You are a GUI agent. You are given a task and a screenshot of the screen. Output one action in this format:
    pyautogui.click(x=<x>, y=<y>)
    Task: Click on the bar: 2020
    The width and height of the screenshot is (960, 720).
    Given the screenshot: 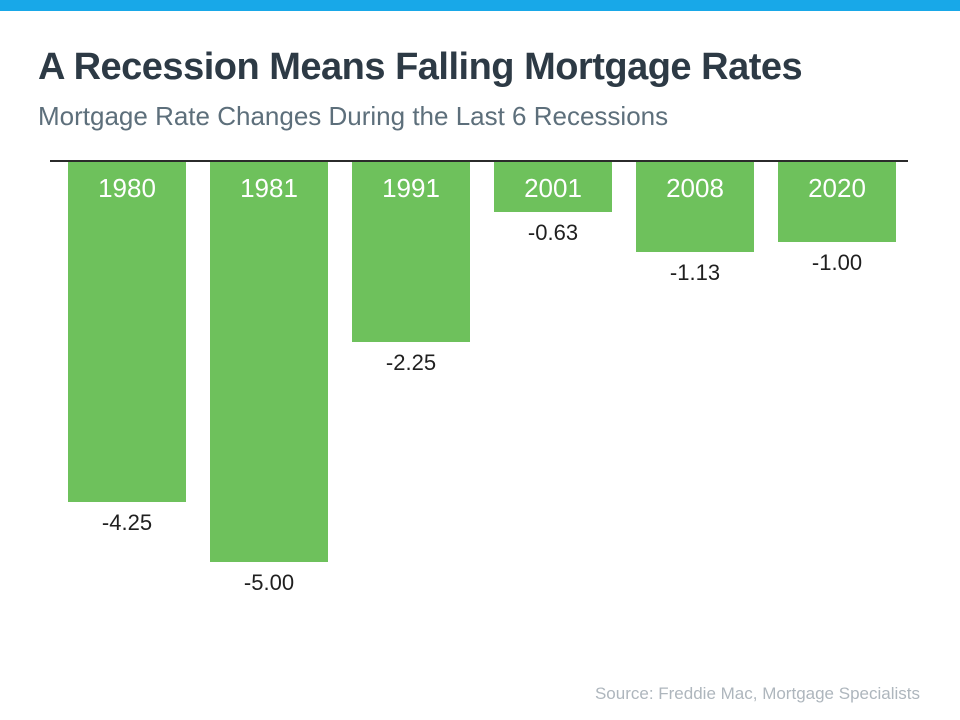 What is the action you would take?
    pyautogui.click(x=837, y=202)
    